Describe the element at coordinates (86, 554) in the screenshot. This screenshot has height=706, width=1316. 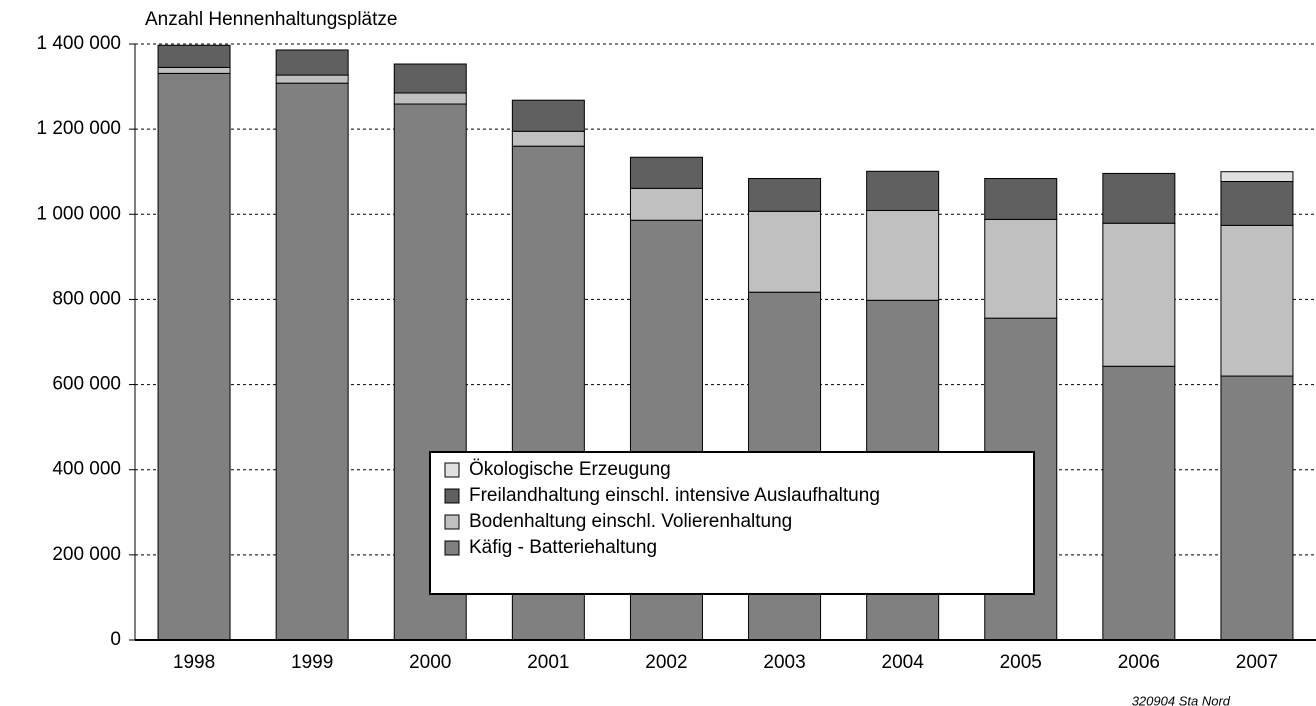
I see `y-tick-label: 200 000` at that location.